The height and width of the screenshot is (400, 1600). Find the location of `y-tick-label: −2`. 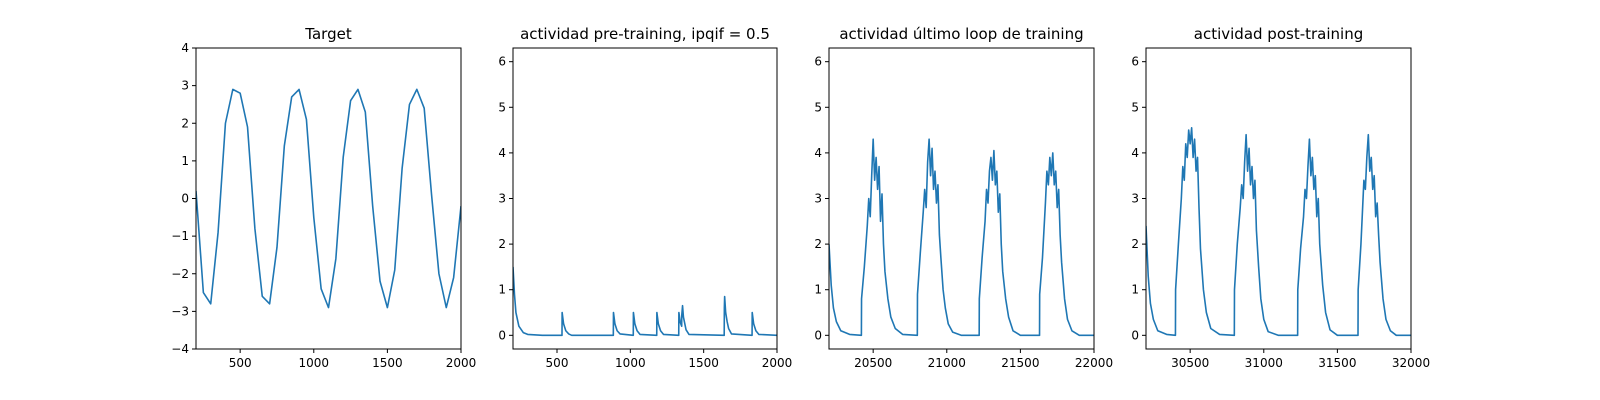

y-tick-label: −2 is located at coordinates (180, 274).